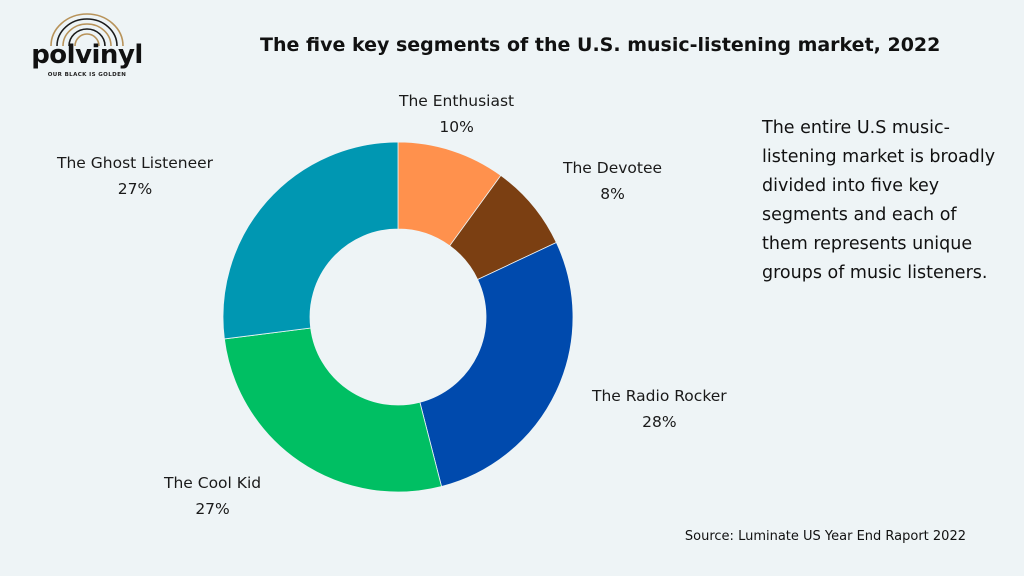  I want to click on vinyl-arcs-icon, so click(87, 29).